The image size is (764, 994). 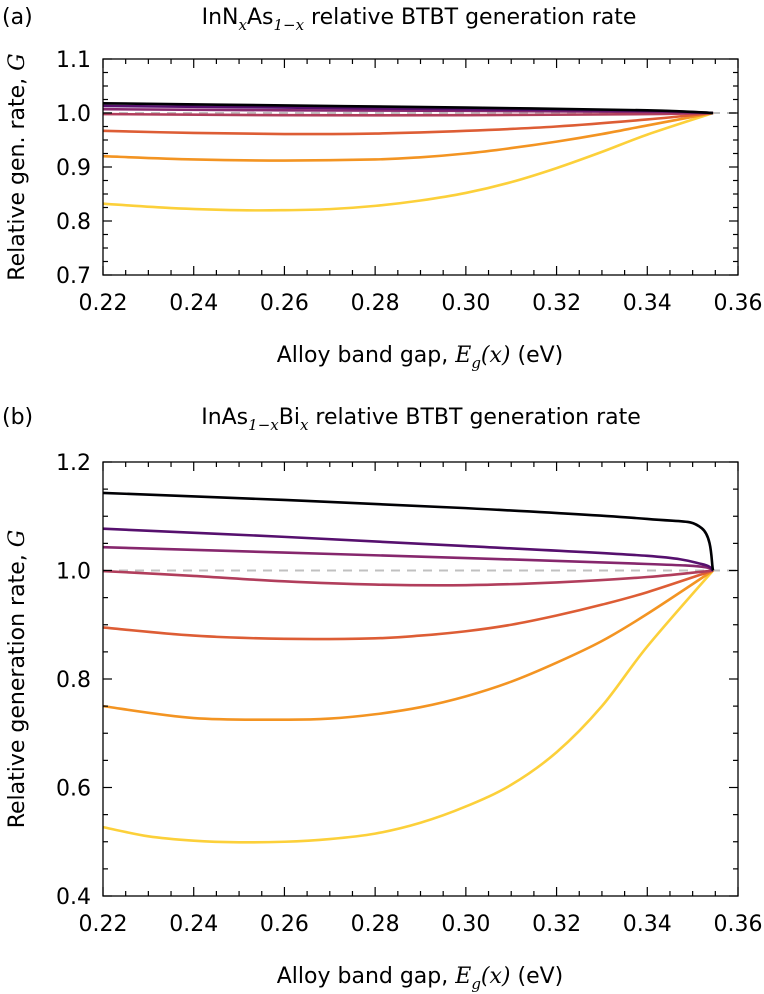 I want to click on panel-a-x-tick-label: 0.28, so click(x=375, y=303).